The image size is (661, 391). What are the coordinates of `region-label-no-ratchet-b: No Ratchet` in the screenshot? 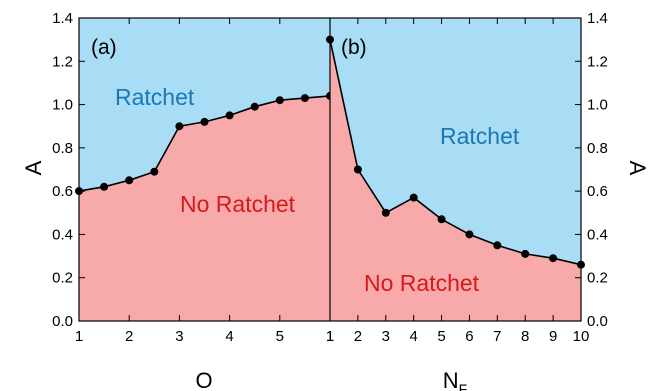 It's located at (422, 283).